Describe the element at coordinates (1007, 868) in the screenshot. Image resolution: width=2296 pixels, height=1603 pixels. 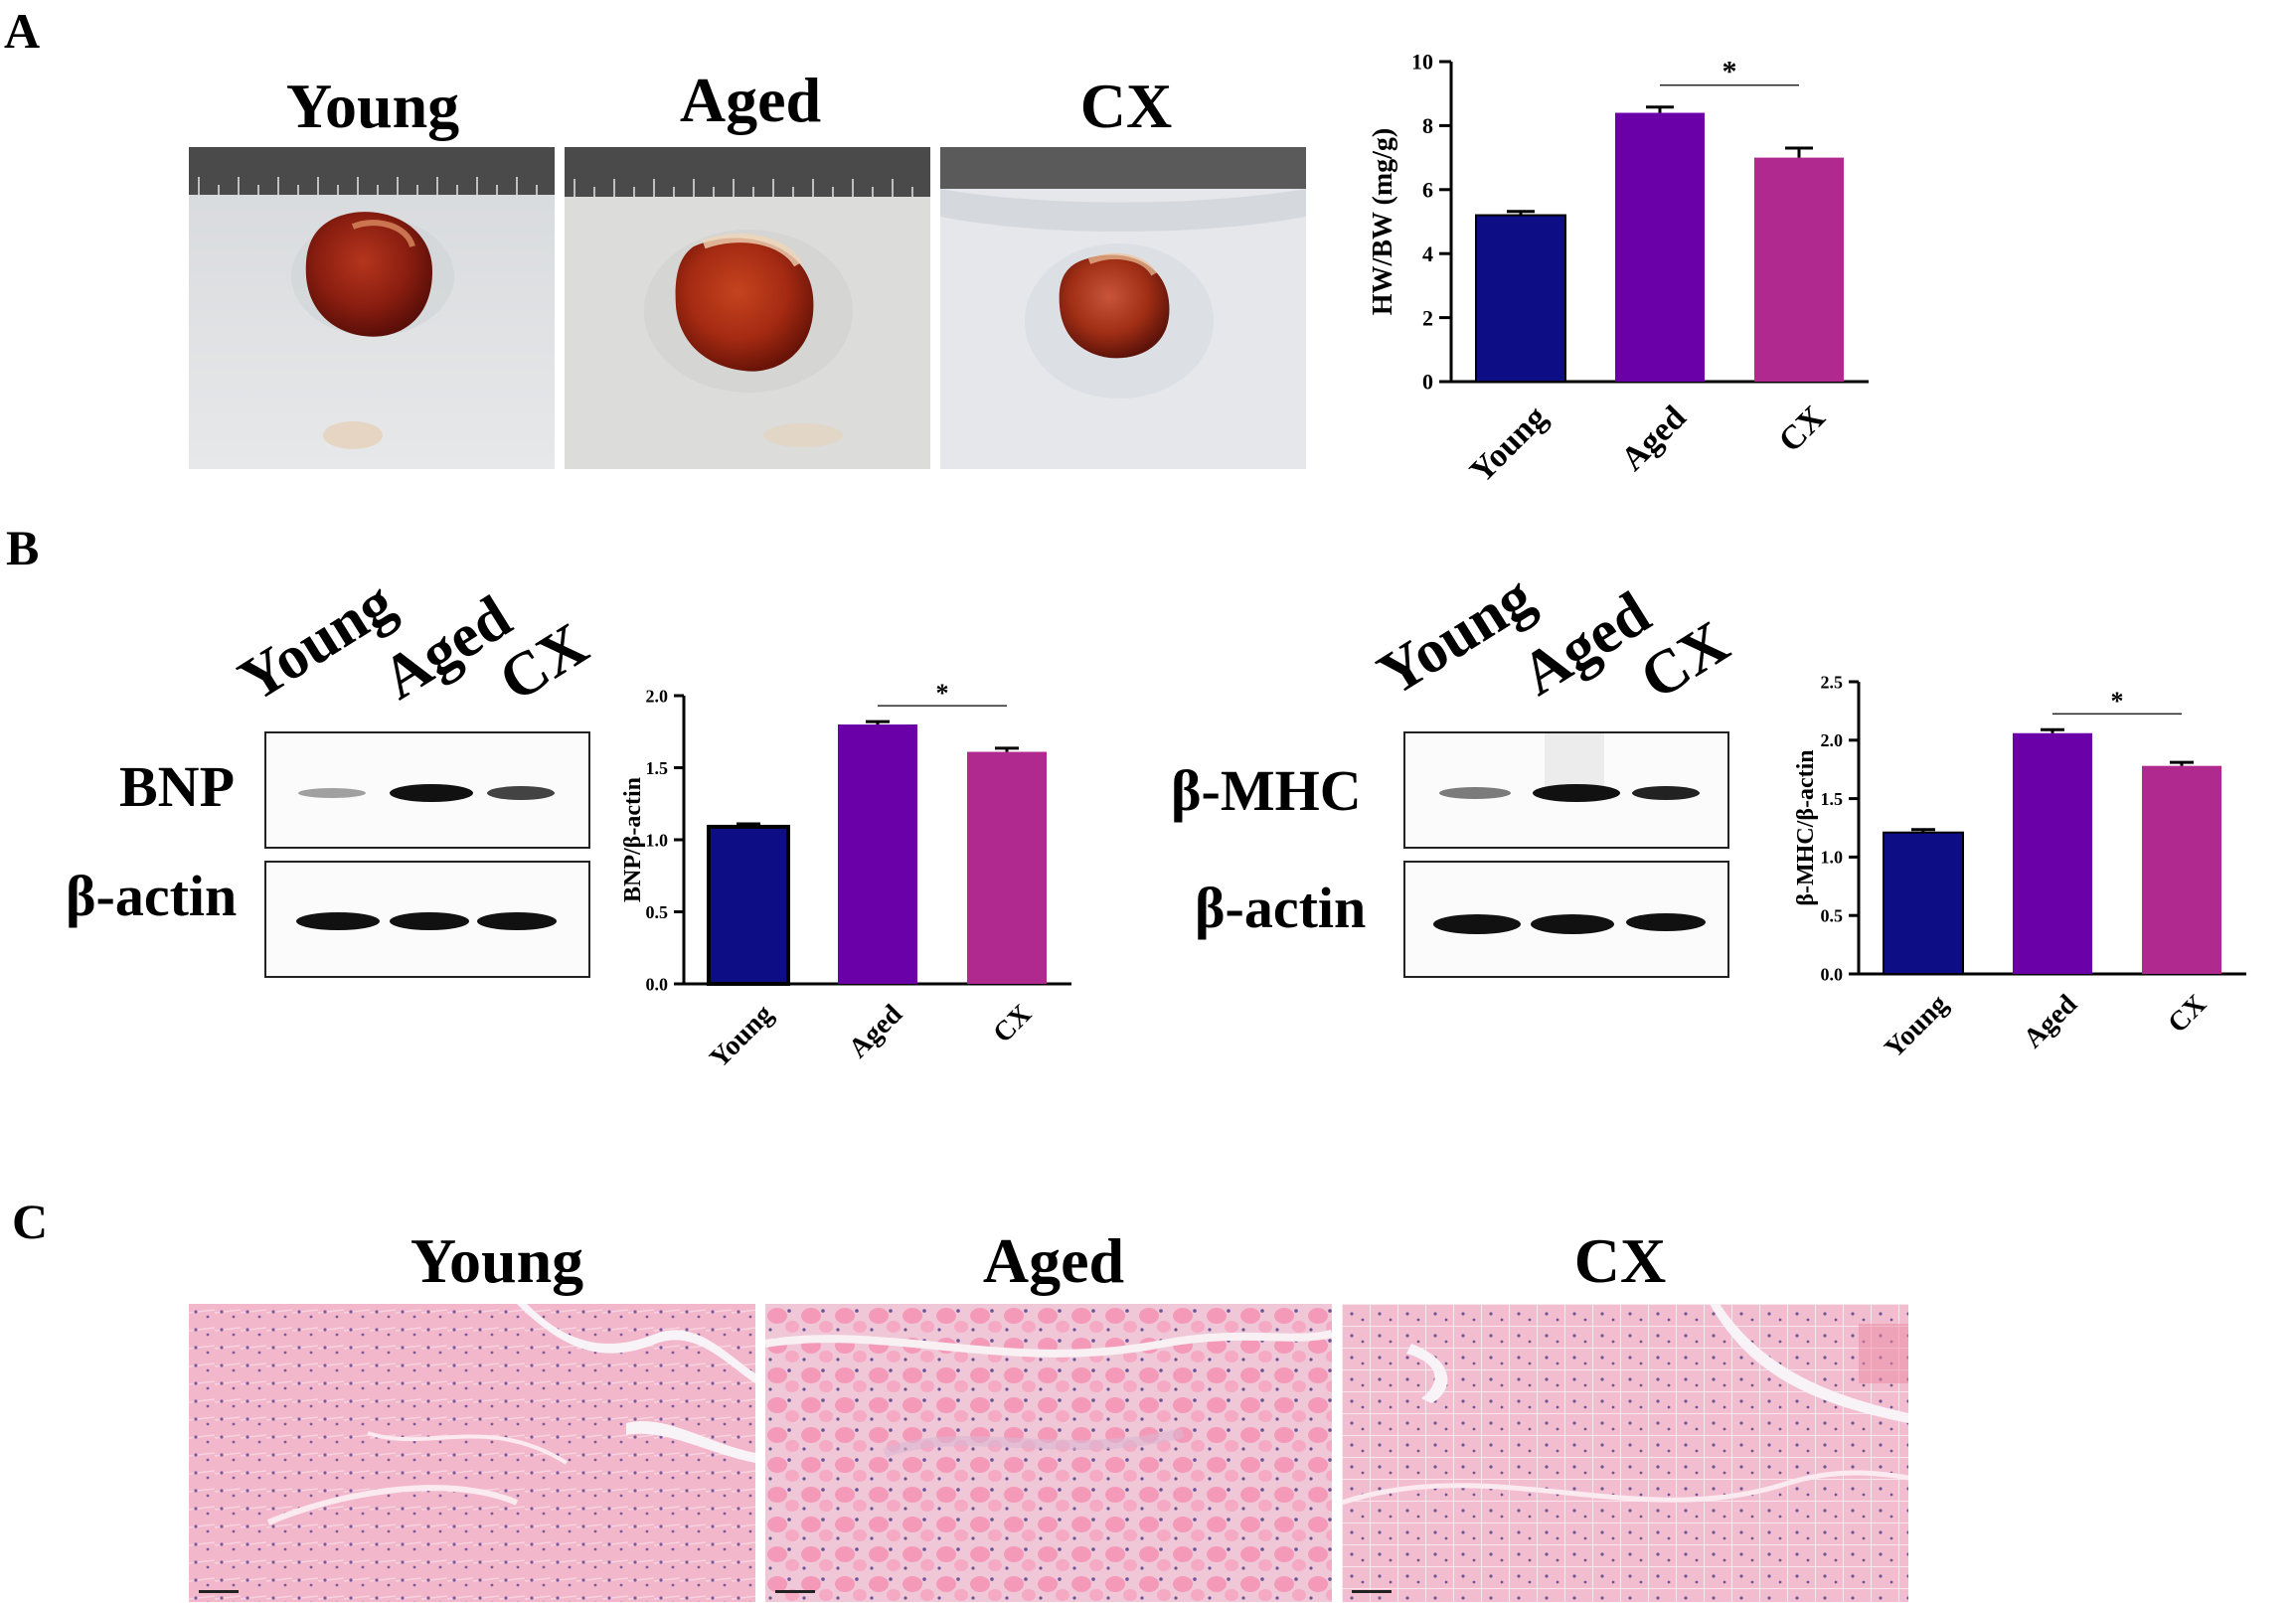
I see `bnp-bar-cx` at that location.